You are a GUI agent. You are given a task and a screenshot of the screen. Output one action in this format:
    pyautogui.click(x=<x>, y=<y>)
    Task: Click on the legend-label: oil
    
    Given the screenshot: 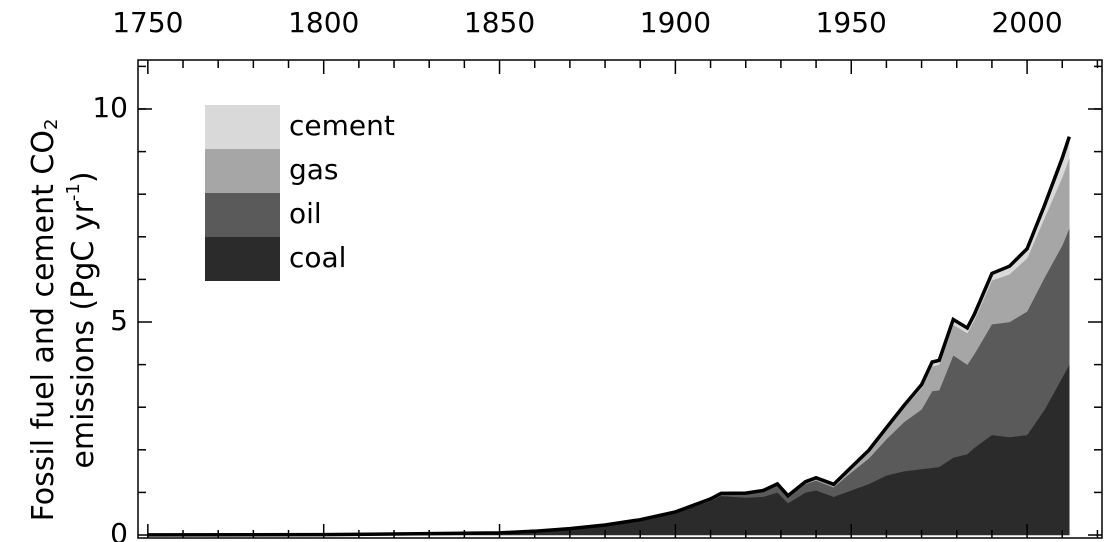 What is the action you would take?
    pyautogui.click(x=305, y=213)
    